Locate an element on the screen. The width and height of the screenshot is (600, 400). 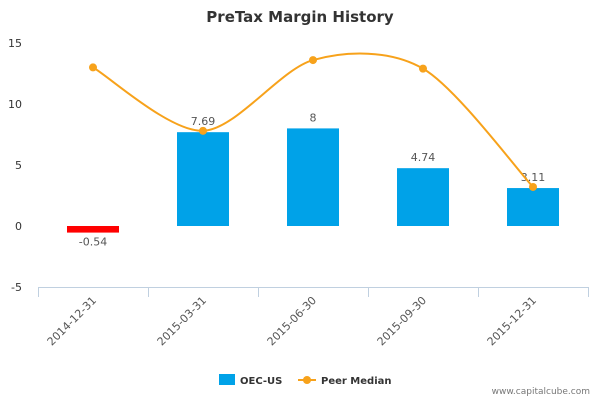
x-tick-label: 2014-12-31 is located at coordinates (72, 321).